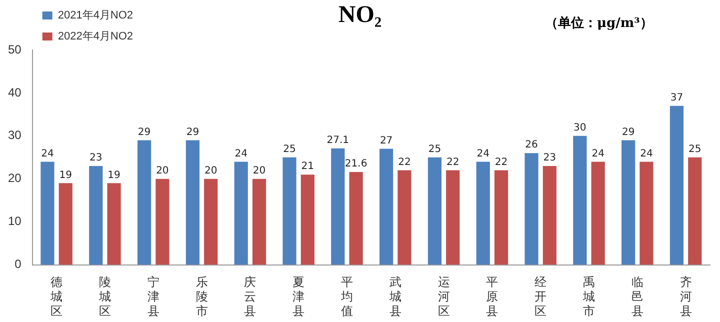  Describe the element at coordinates (677, 98) in the screenshot. I see `data-label: 37` at that location.